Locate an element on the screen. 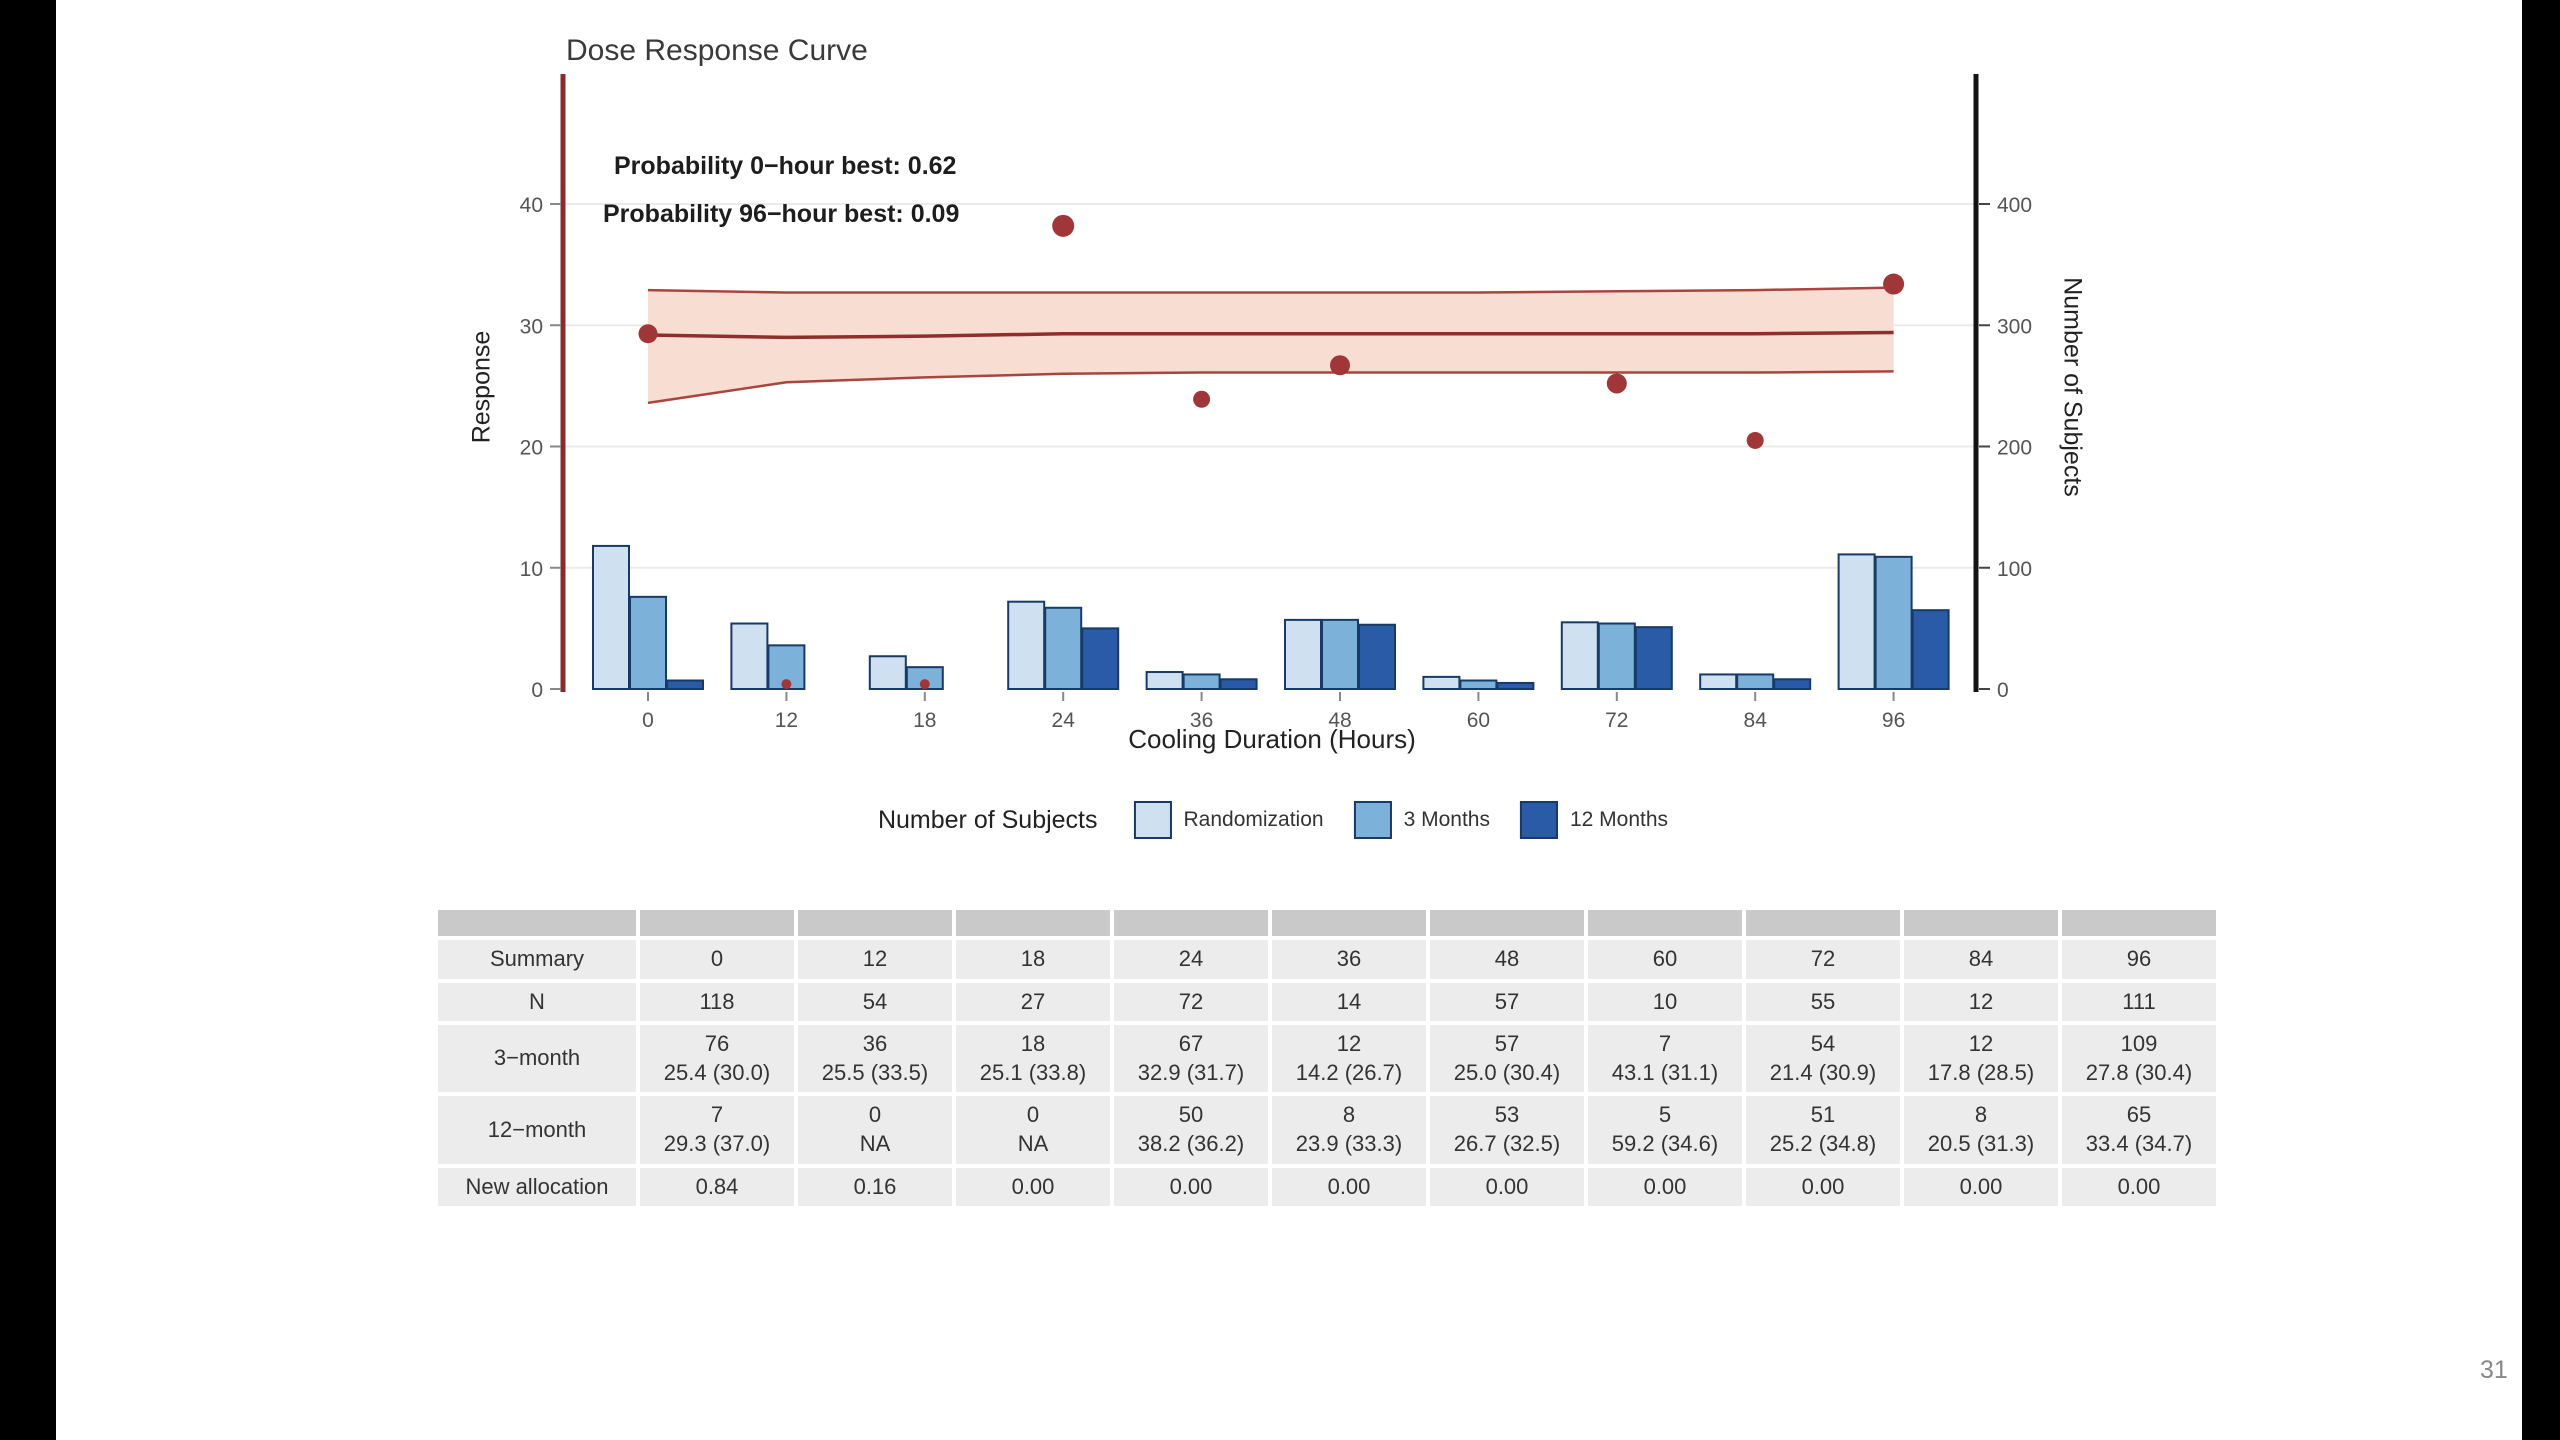 The height and width of the screenshot is (1440, 2560). legend-label-3months: 3 Months is located at coordinates (1446, 819).